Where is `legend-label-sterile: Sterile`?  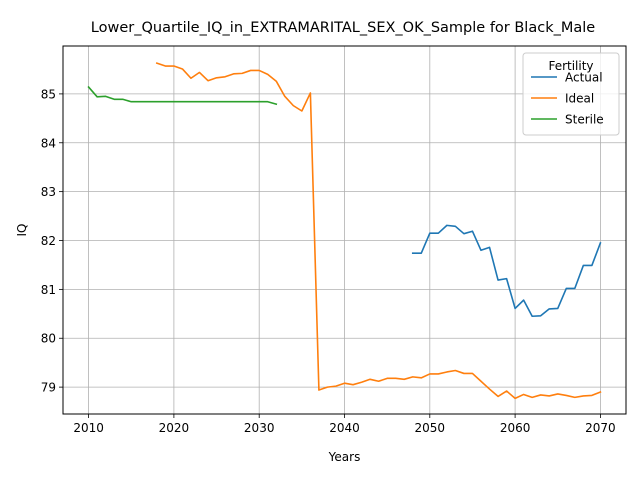
legend-label-sterile: Sterile is located at coordinates (584, 120).